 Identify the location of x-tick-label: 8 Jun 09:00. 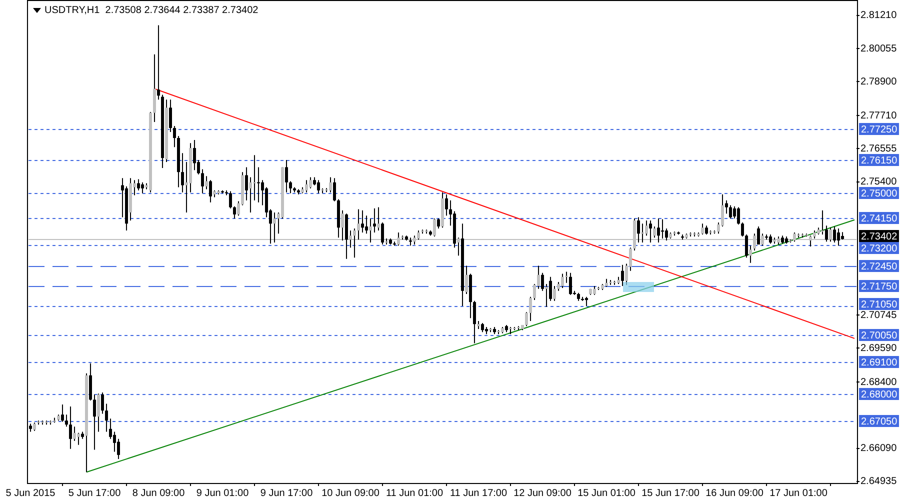
(159, 493).